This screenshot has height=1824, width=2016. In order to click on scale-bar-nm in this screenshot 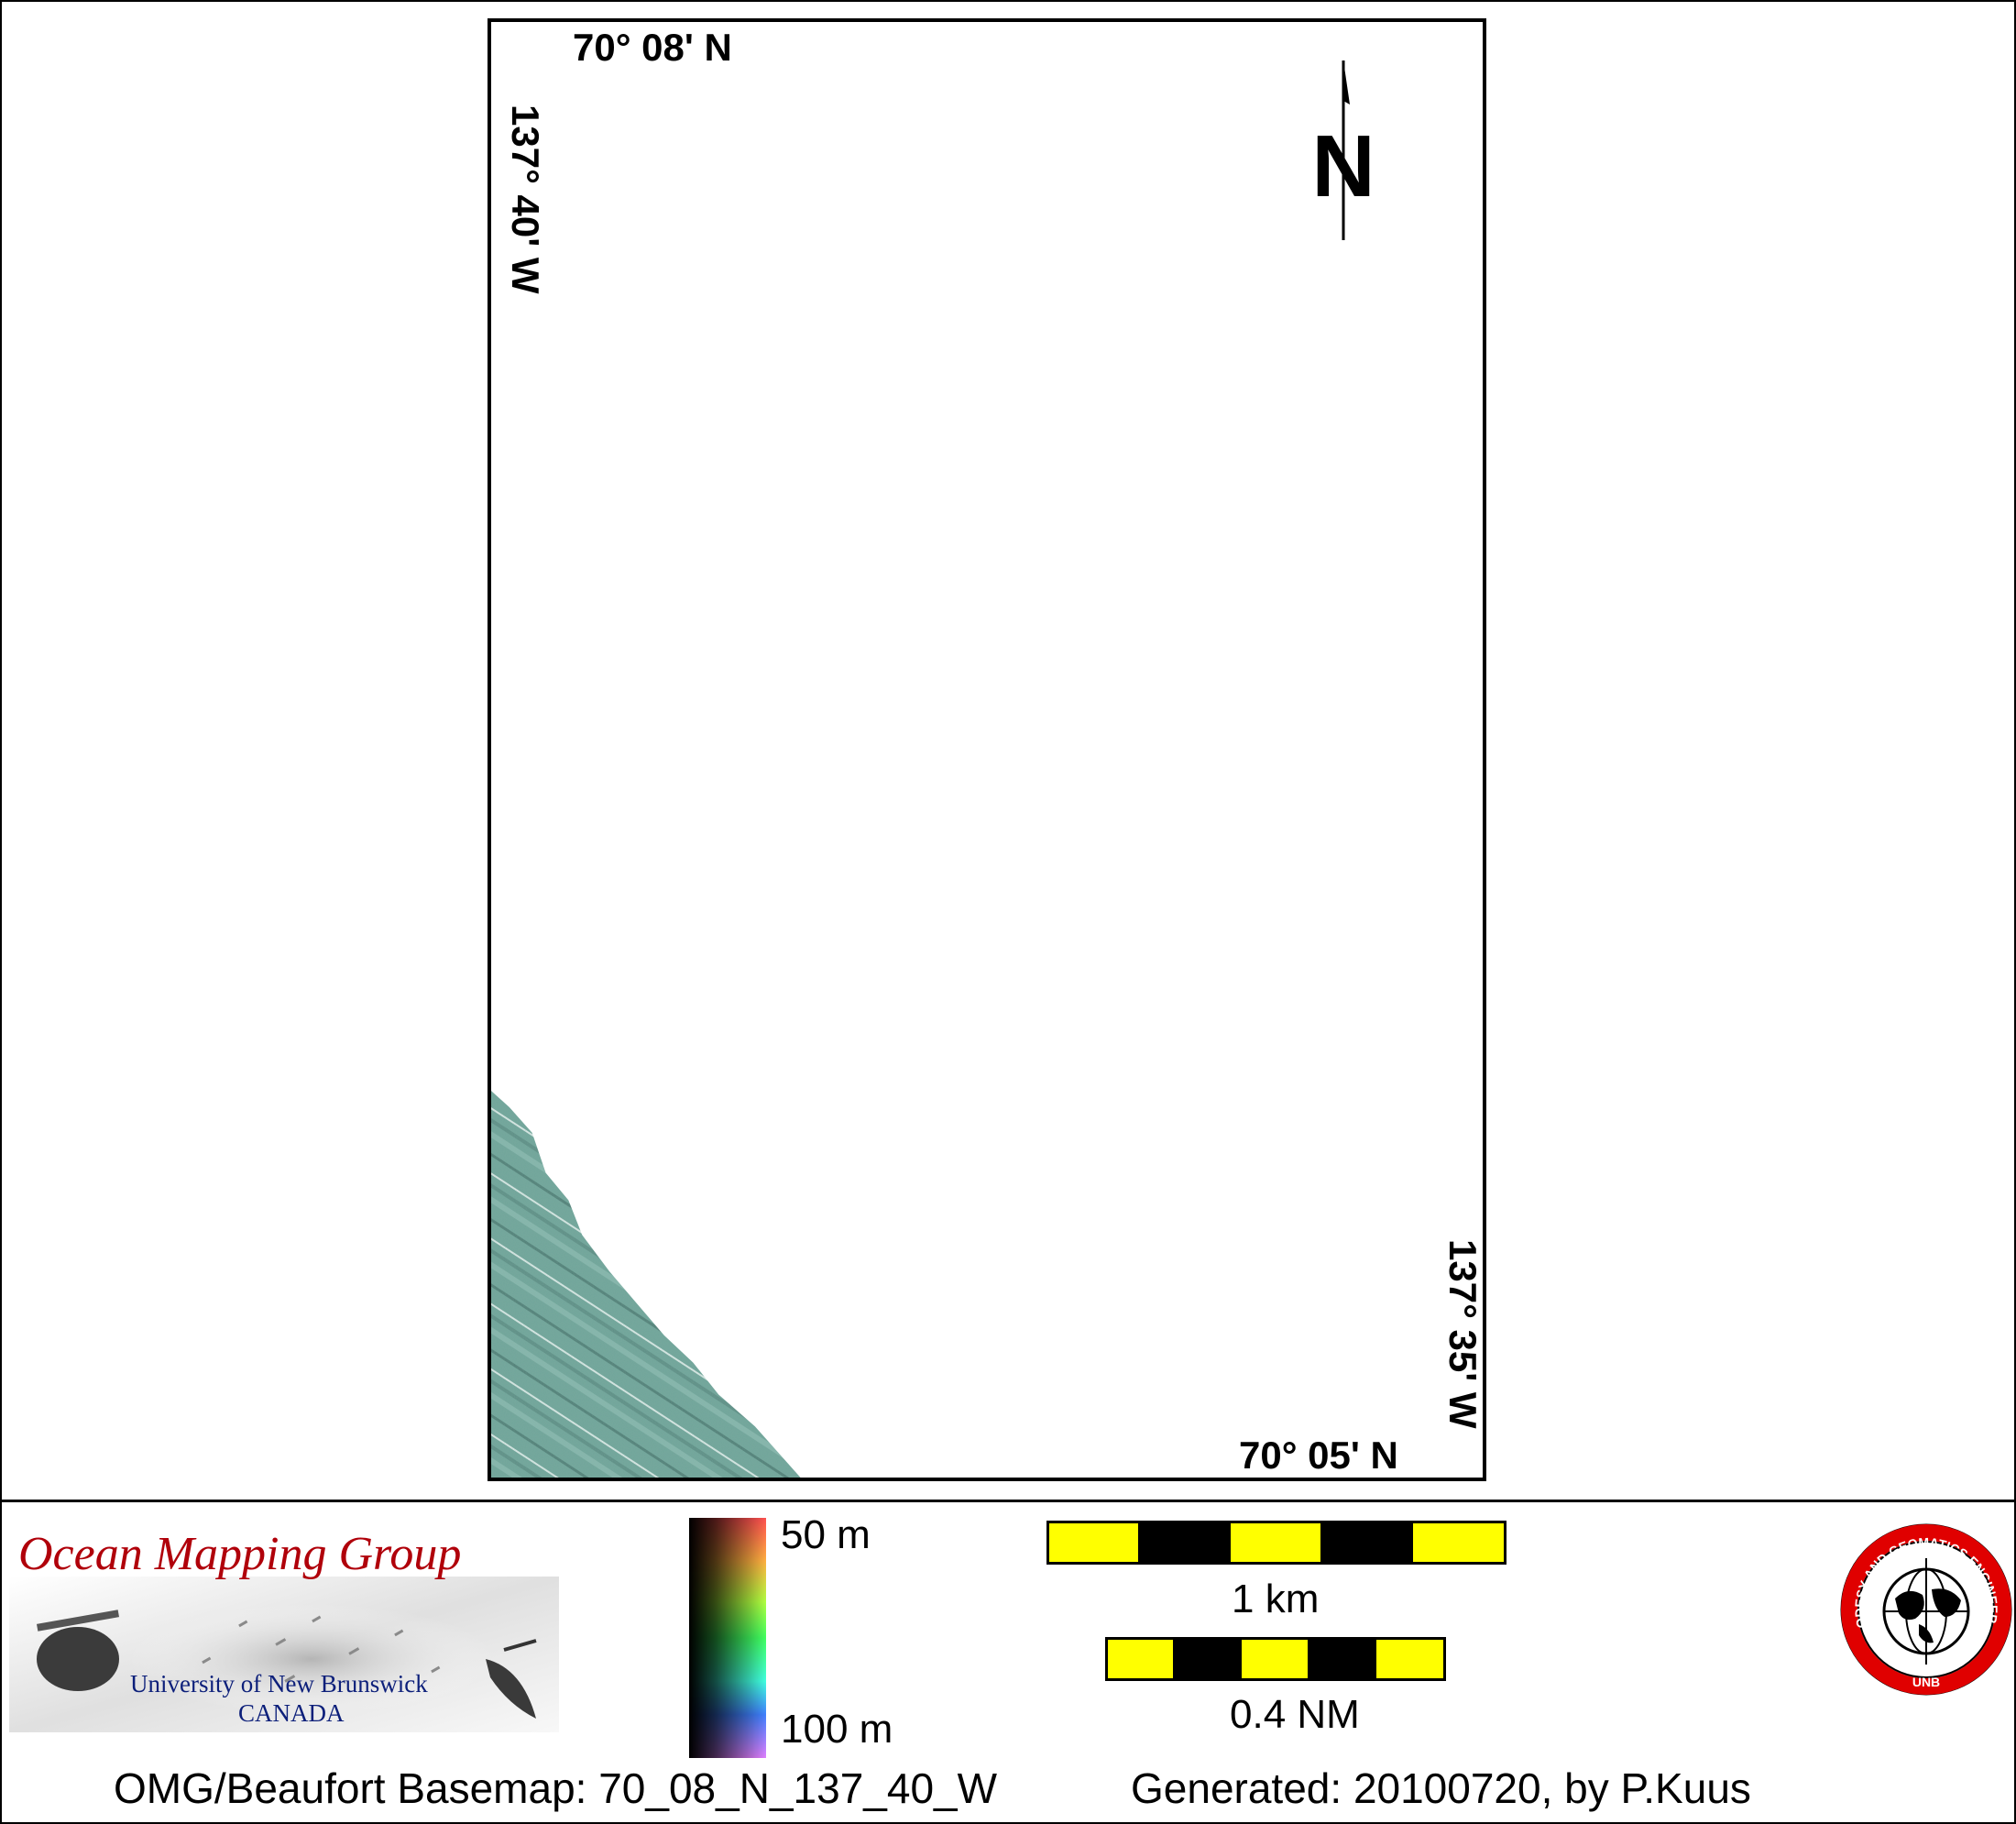, I will do `click(1275, 1659)`.